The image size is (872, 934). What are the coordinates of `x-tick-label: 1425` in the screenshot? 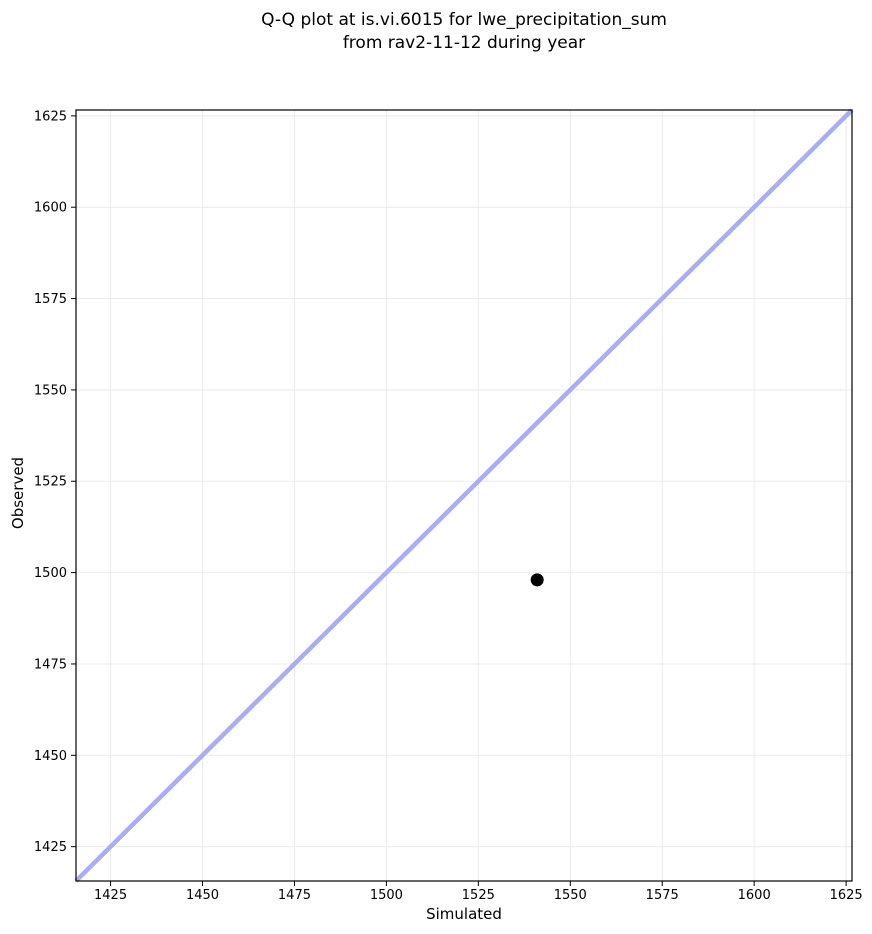 It's located at (110, 895).